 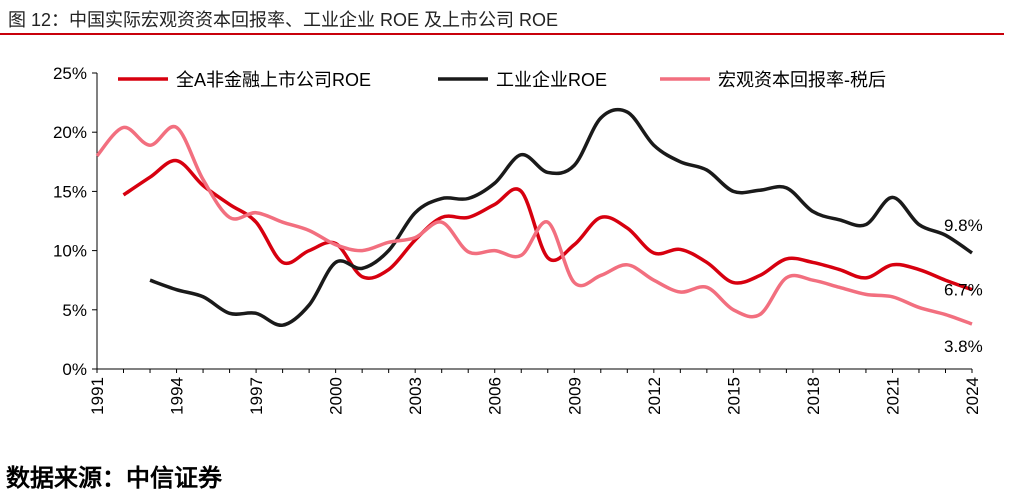 What do you see at coordinates (70, 132) in the screenshot?
I see `y-tick-label: 20%` at bounding box center [70, 132].